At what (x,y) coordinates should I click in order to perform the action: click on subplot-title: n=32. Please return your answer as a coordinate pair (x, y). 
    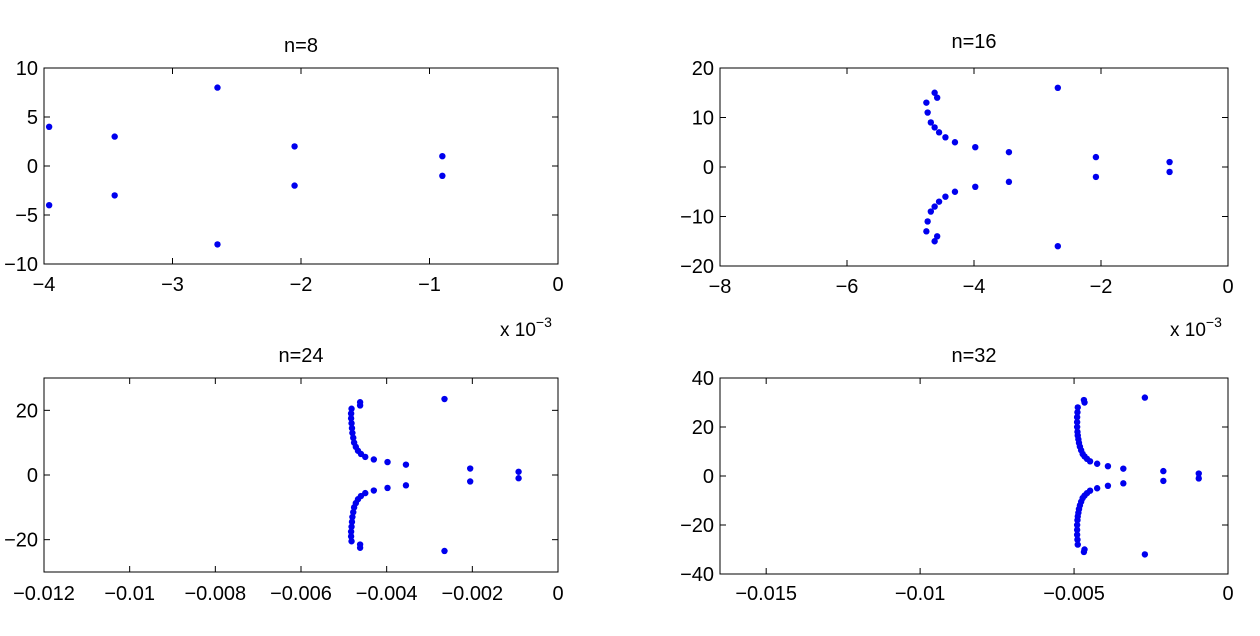
    Looking at the image, I should click on (973, 356).